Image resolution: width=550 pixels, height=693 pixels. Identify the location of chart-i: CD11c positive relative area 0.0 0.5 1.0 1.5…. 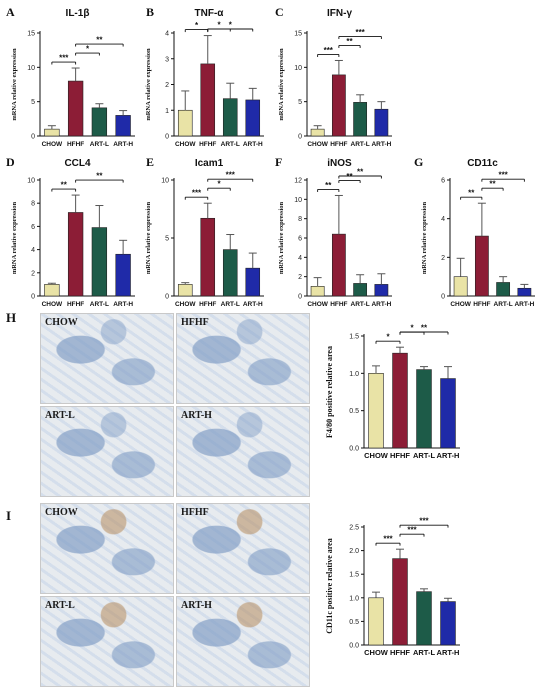
(392, 587).